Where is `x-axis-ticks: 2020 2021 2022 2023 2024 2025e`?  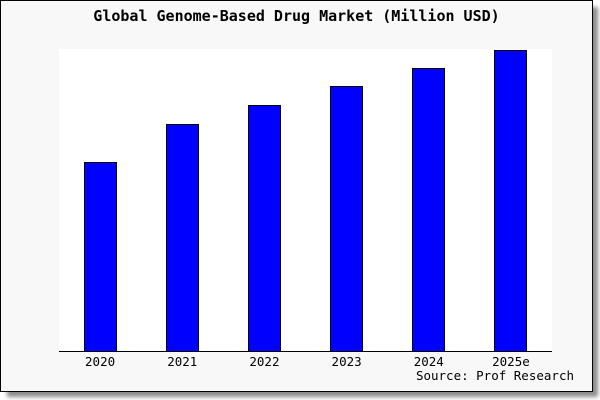 x-axis-ticks: 2020 2021 2022 2023 2024 2025e is located at coordinates (305, 362).